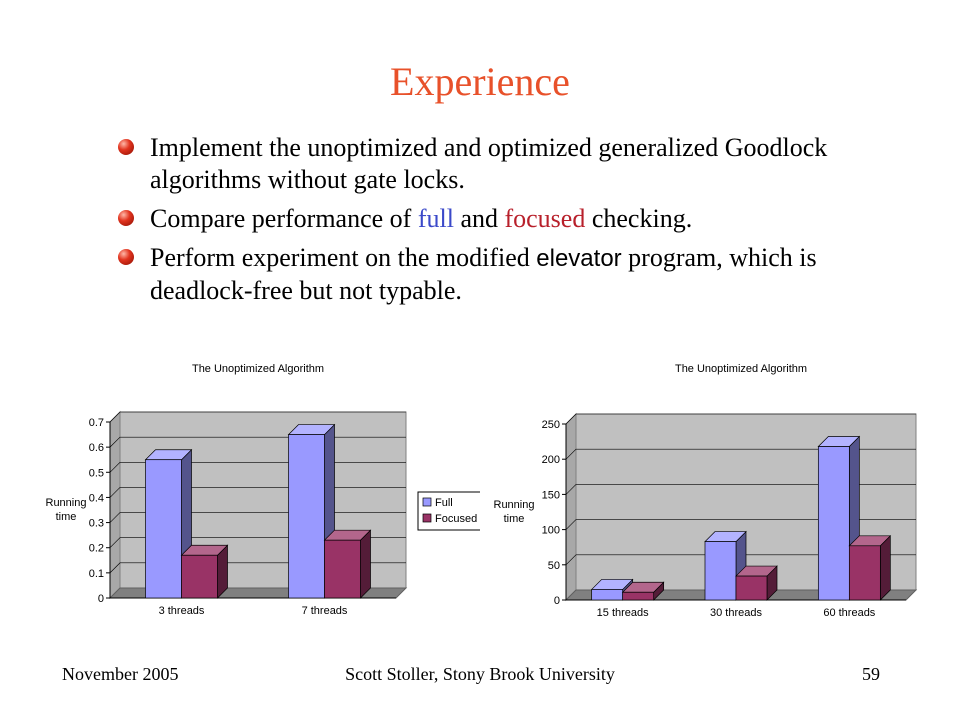 Image resolution: width=960 pixels, height=720 pixels. What do you see at coordinates (551, 460) in the screenshot?
I see `y-tick-label: 200` at bounding box center [551, 460].